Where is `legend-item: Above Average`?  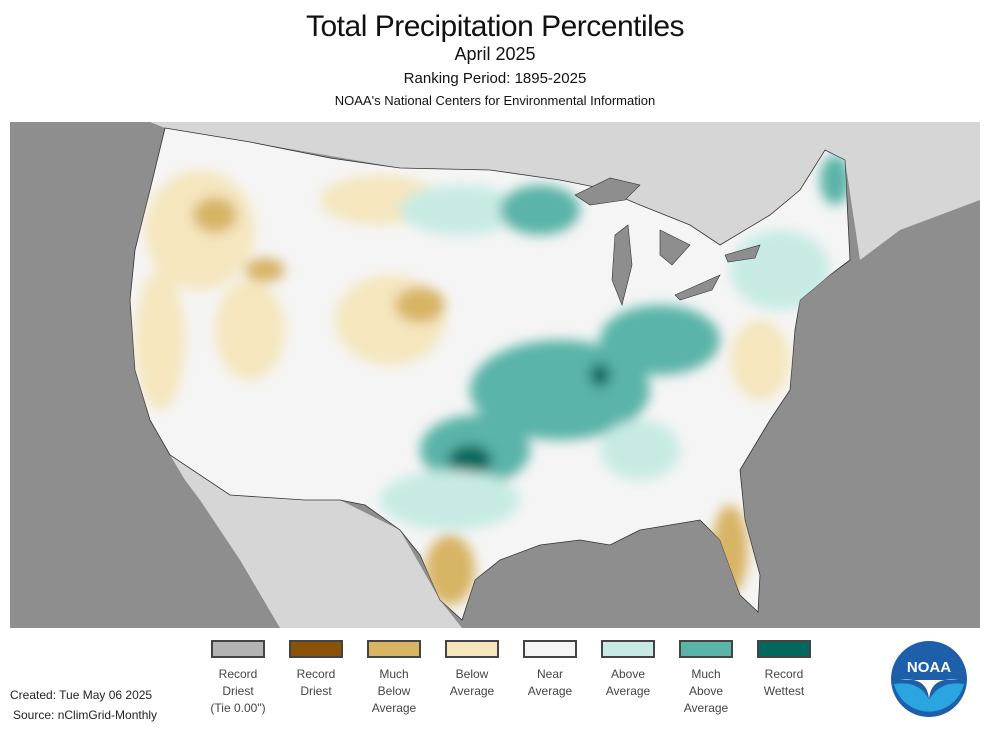
legend-item: Above Average is located at coordinates (628, 670).